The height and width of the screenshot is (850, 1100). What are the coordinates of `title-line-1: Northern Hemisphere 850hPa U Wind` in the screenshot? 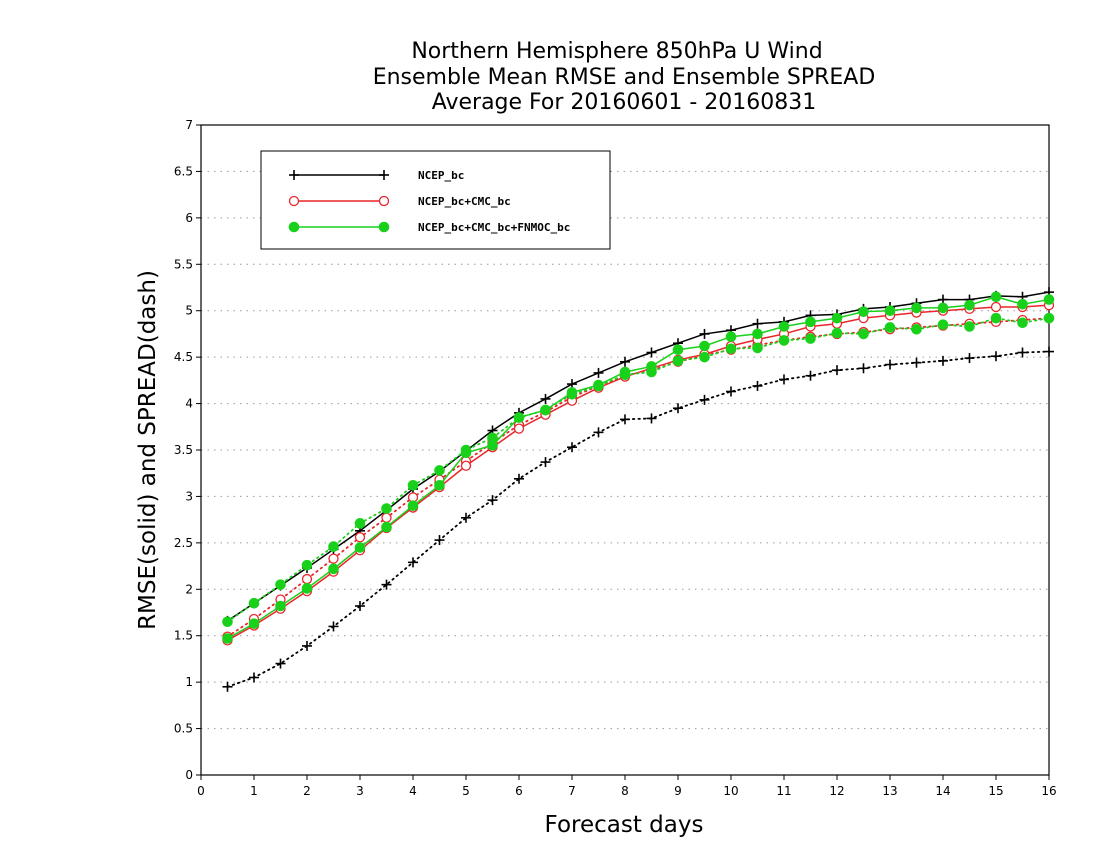 It's located at (616, 51).